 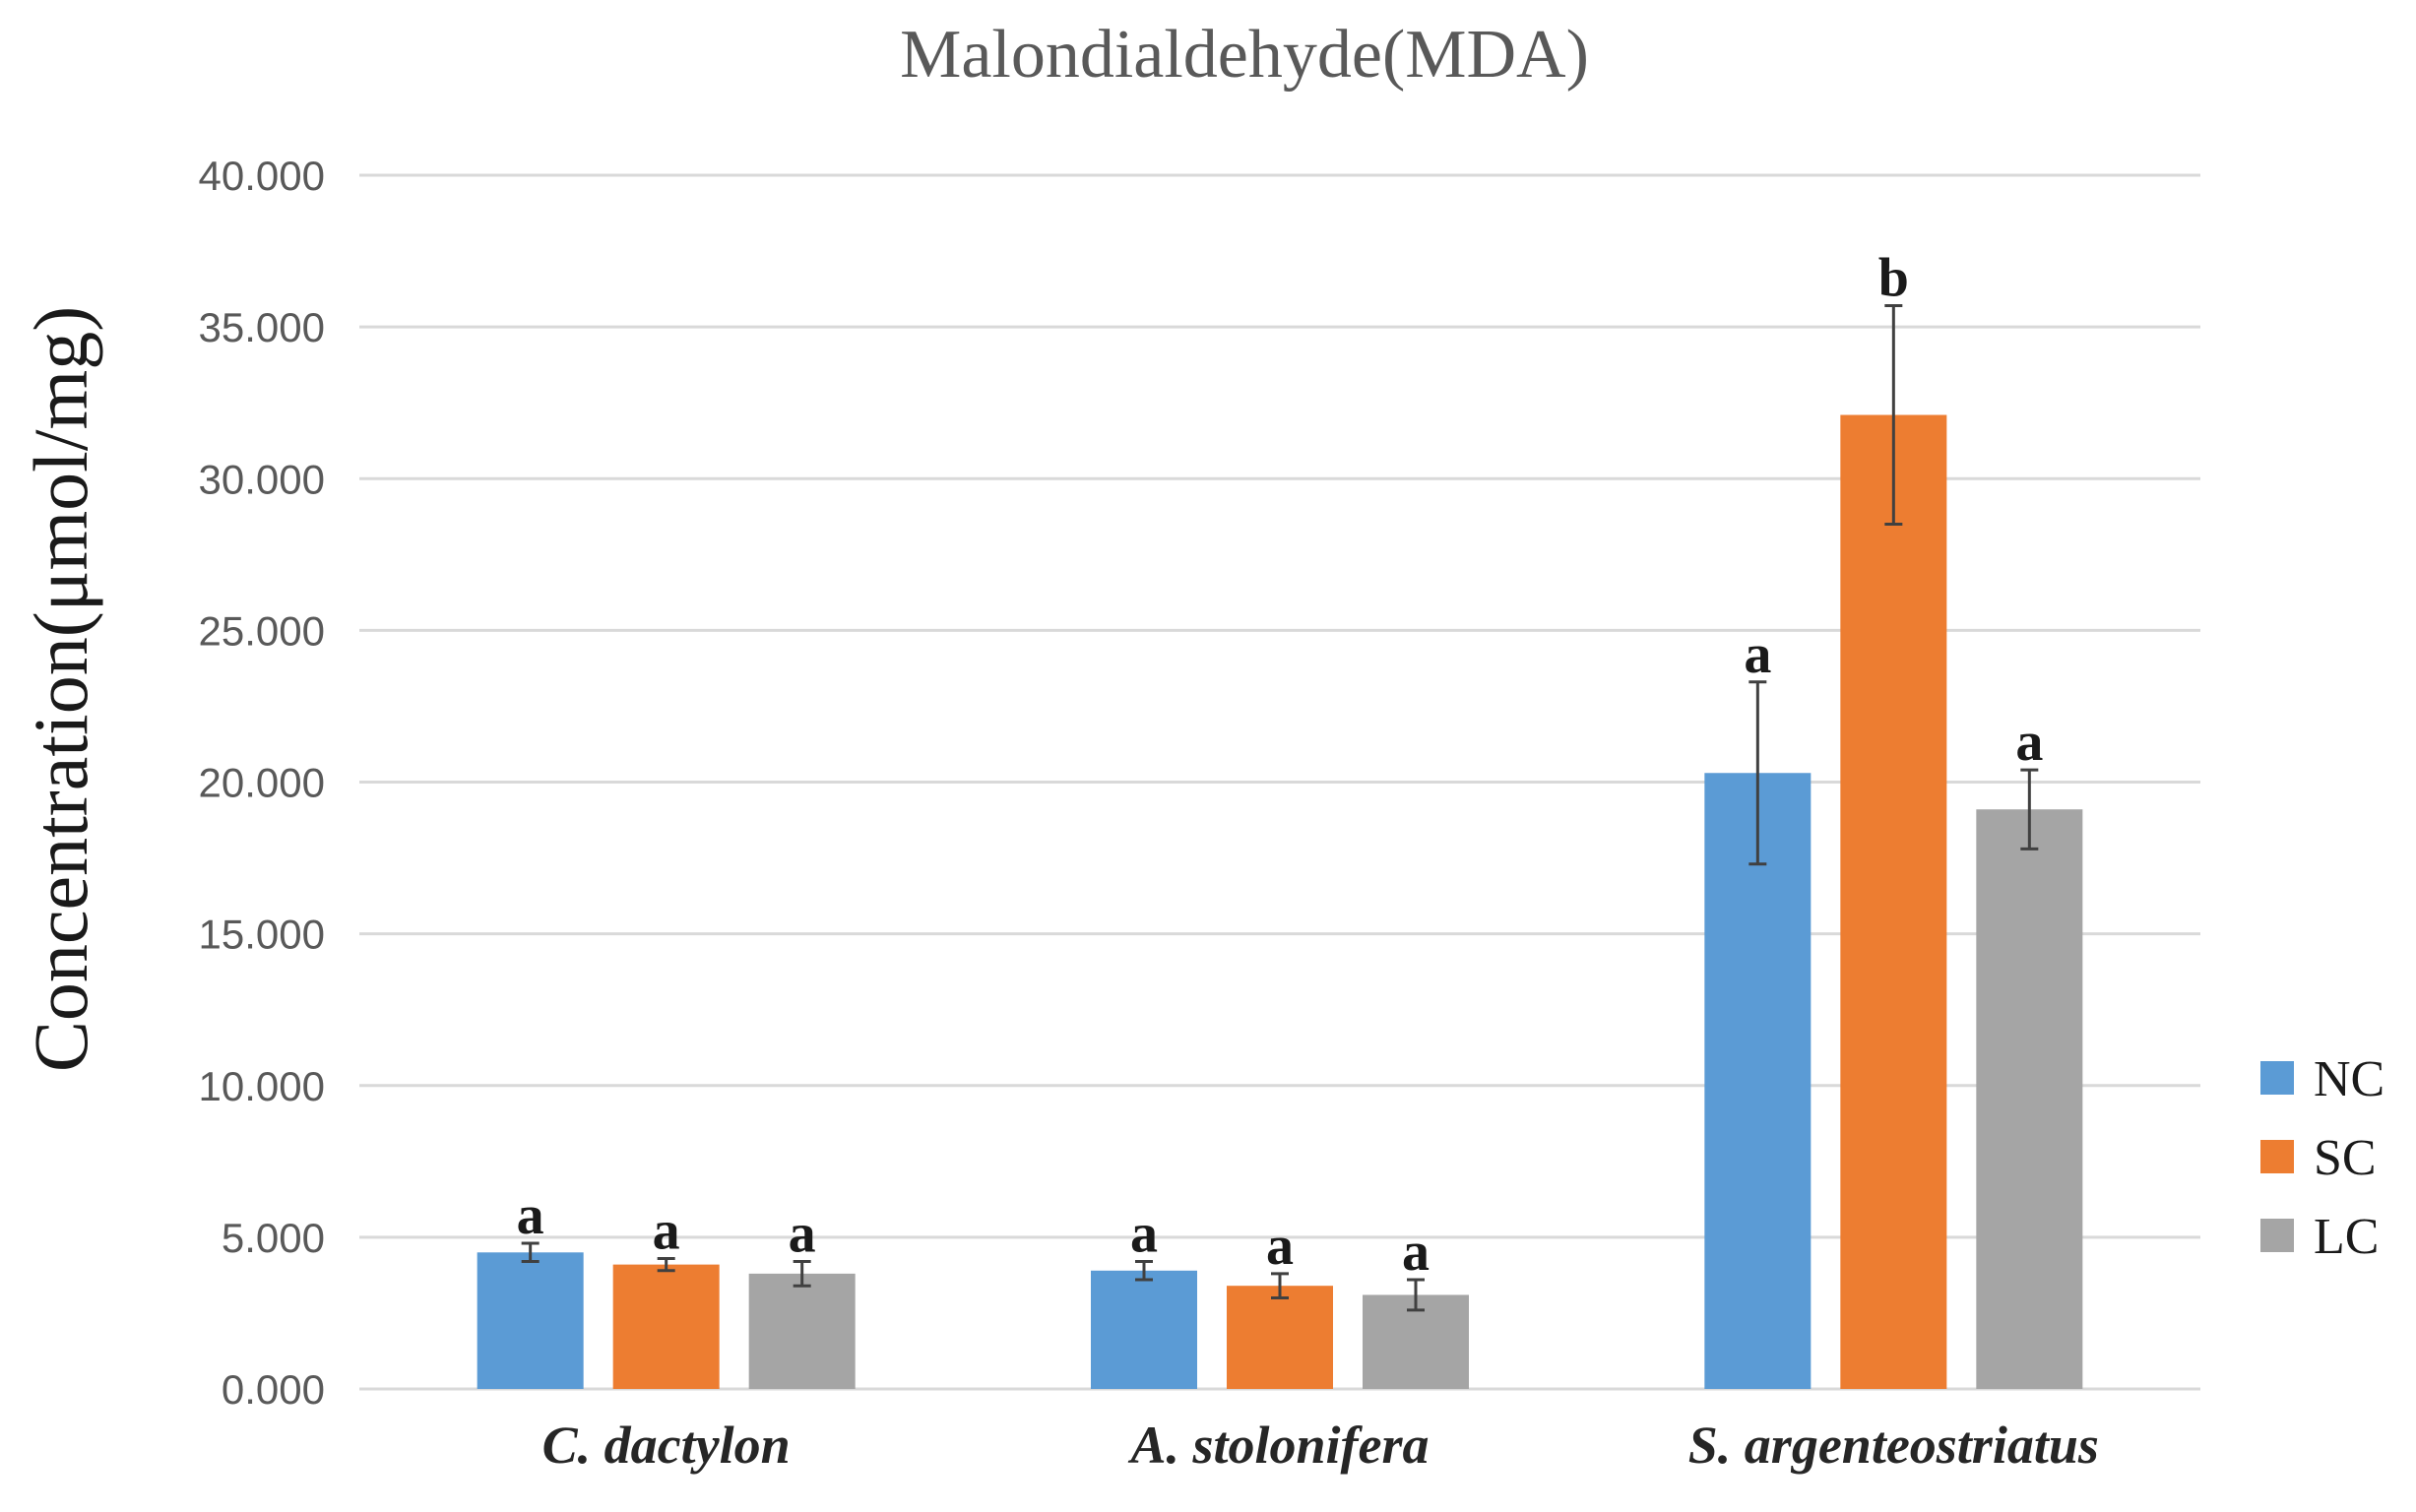 What do you see at coordinates (262, 479) in the screenshot?
I see `y-tick-label: 30.000` at bounding box center [262, 479].